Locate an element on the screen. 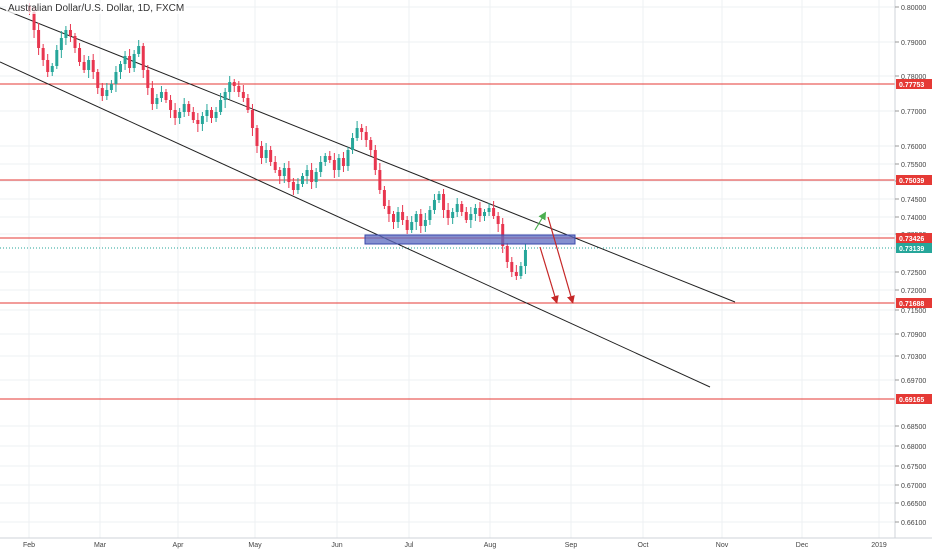  y-tick-label: 0.66500 is located at coordinates (913, 504).